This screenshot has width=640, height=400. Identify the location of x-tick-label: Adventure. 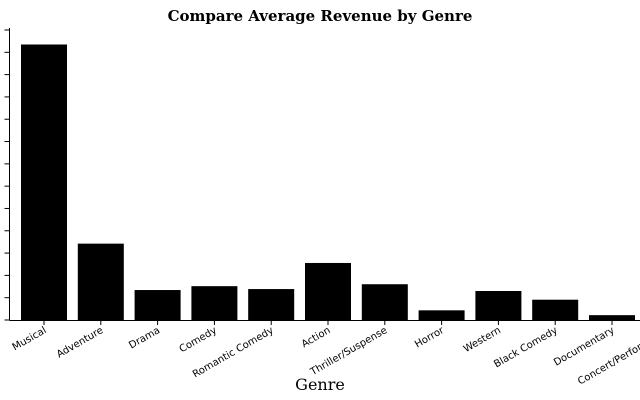
(80, 342).